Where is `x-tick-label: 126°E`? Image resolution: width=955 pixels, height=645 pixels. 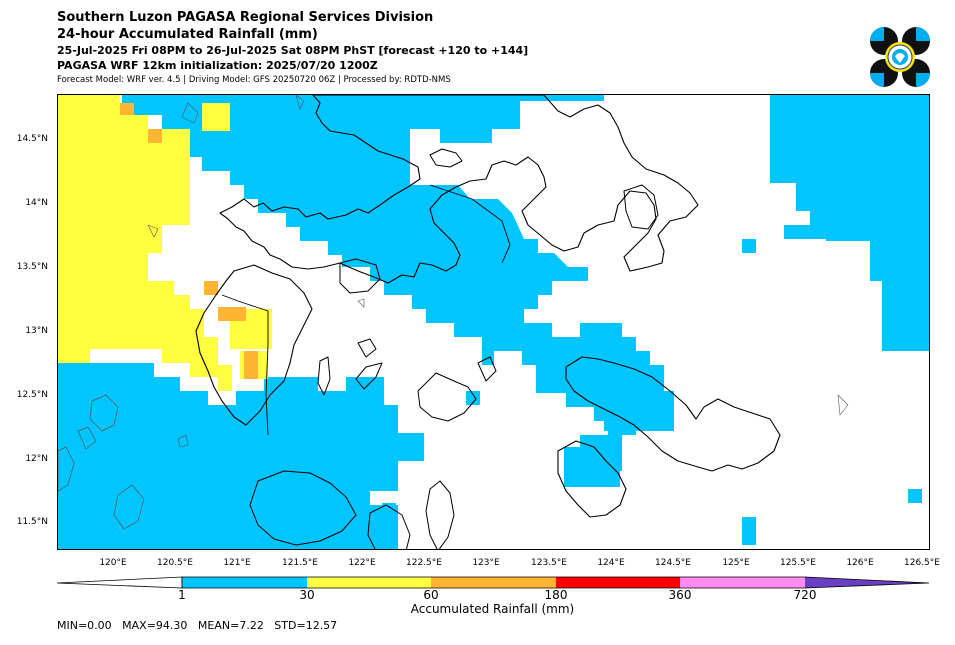 x-tick-label: 126°E is located at coordinates (860, 563).